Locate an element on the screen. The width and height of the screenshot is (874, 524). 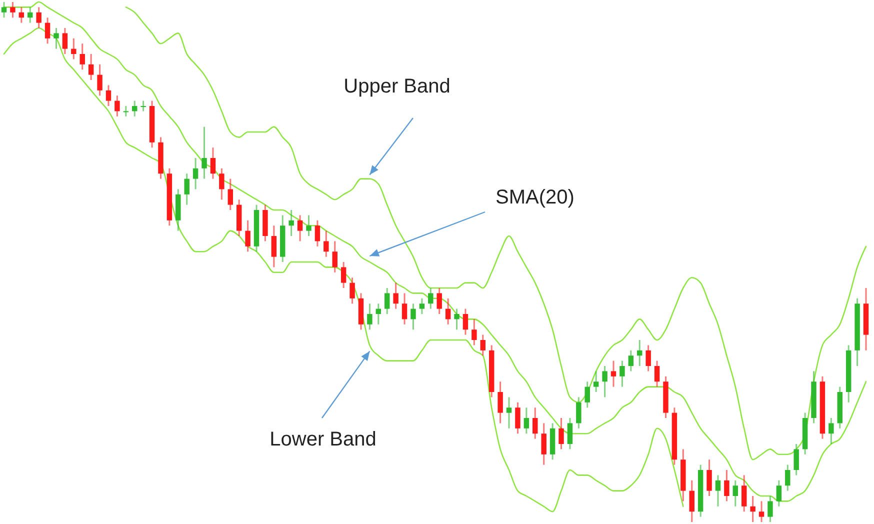
annotation: Lower Band is located at coordinates (323, 439).